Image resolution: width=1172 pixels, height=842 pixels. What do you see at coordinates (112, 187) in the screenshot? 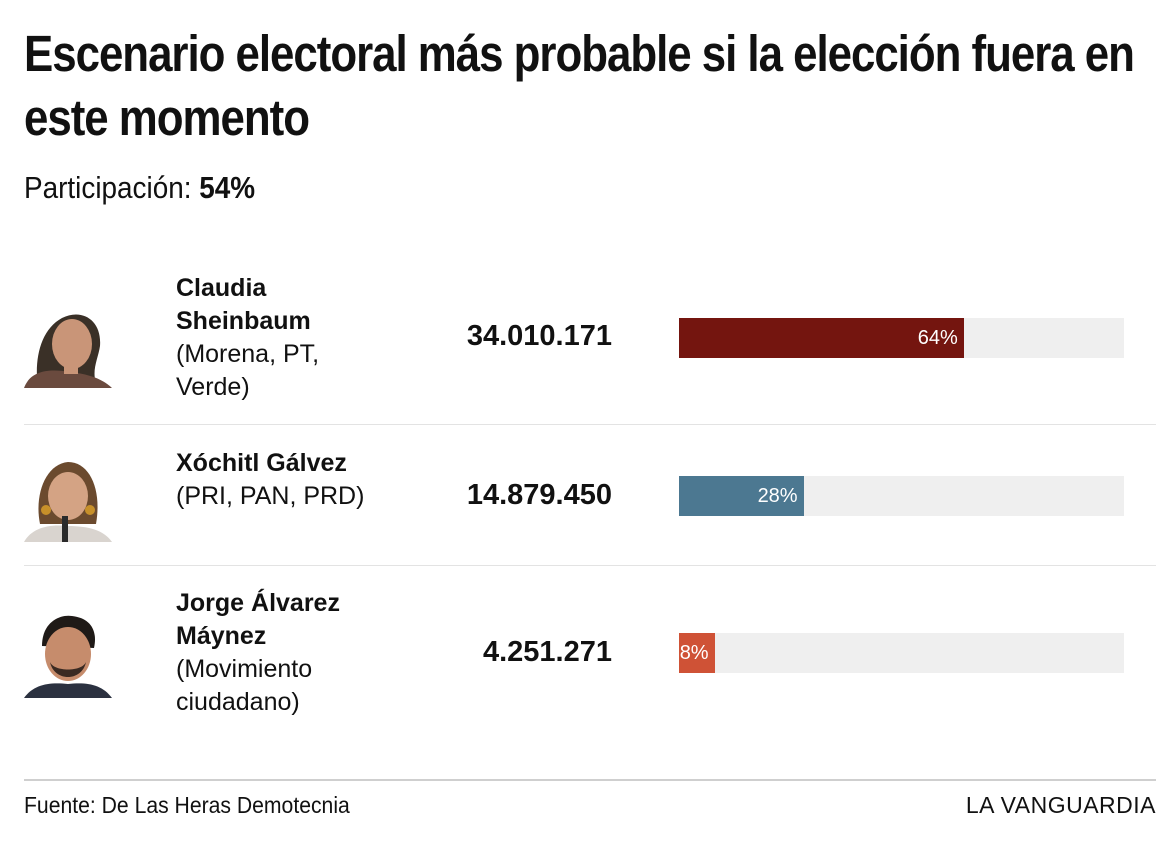
I see `participation-label: Participación:` at bounding box center [112, 187].